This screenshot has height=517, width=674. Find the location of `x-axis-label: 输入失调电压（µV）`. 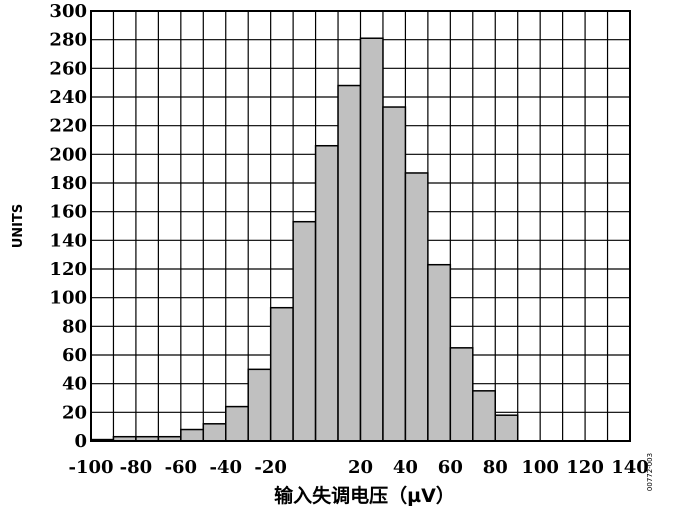

x-axis-label: 输入失调电压（µV） is located at coordinates (364, 495).